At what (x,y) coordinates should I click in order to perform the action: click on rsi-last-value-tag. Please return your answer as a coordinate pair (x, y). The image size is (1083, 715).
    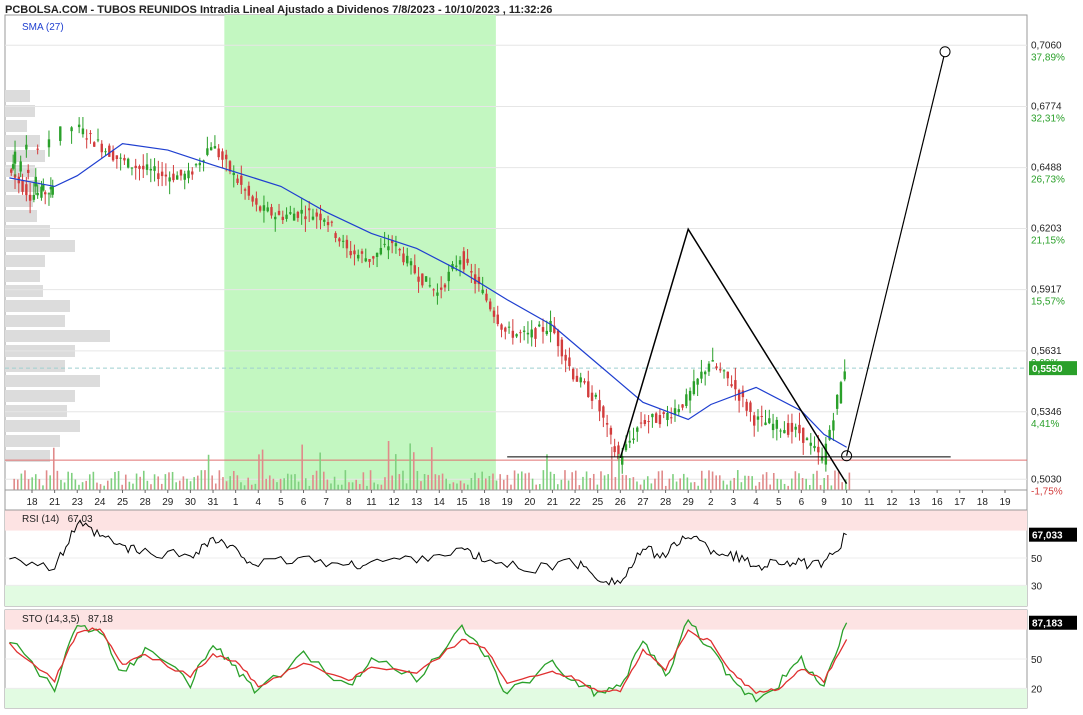
    Looking at the image, I should click on (1053, 534).